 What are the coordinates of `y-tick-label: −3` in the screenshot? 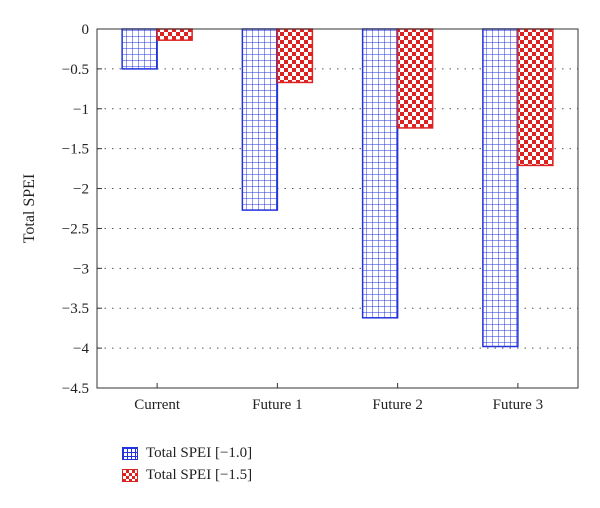 It's located at (81, 269).